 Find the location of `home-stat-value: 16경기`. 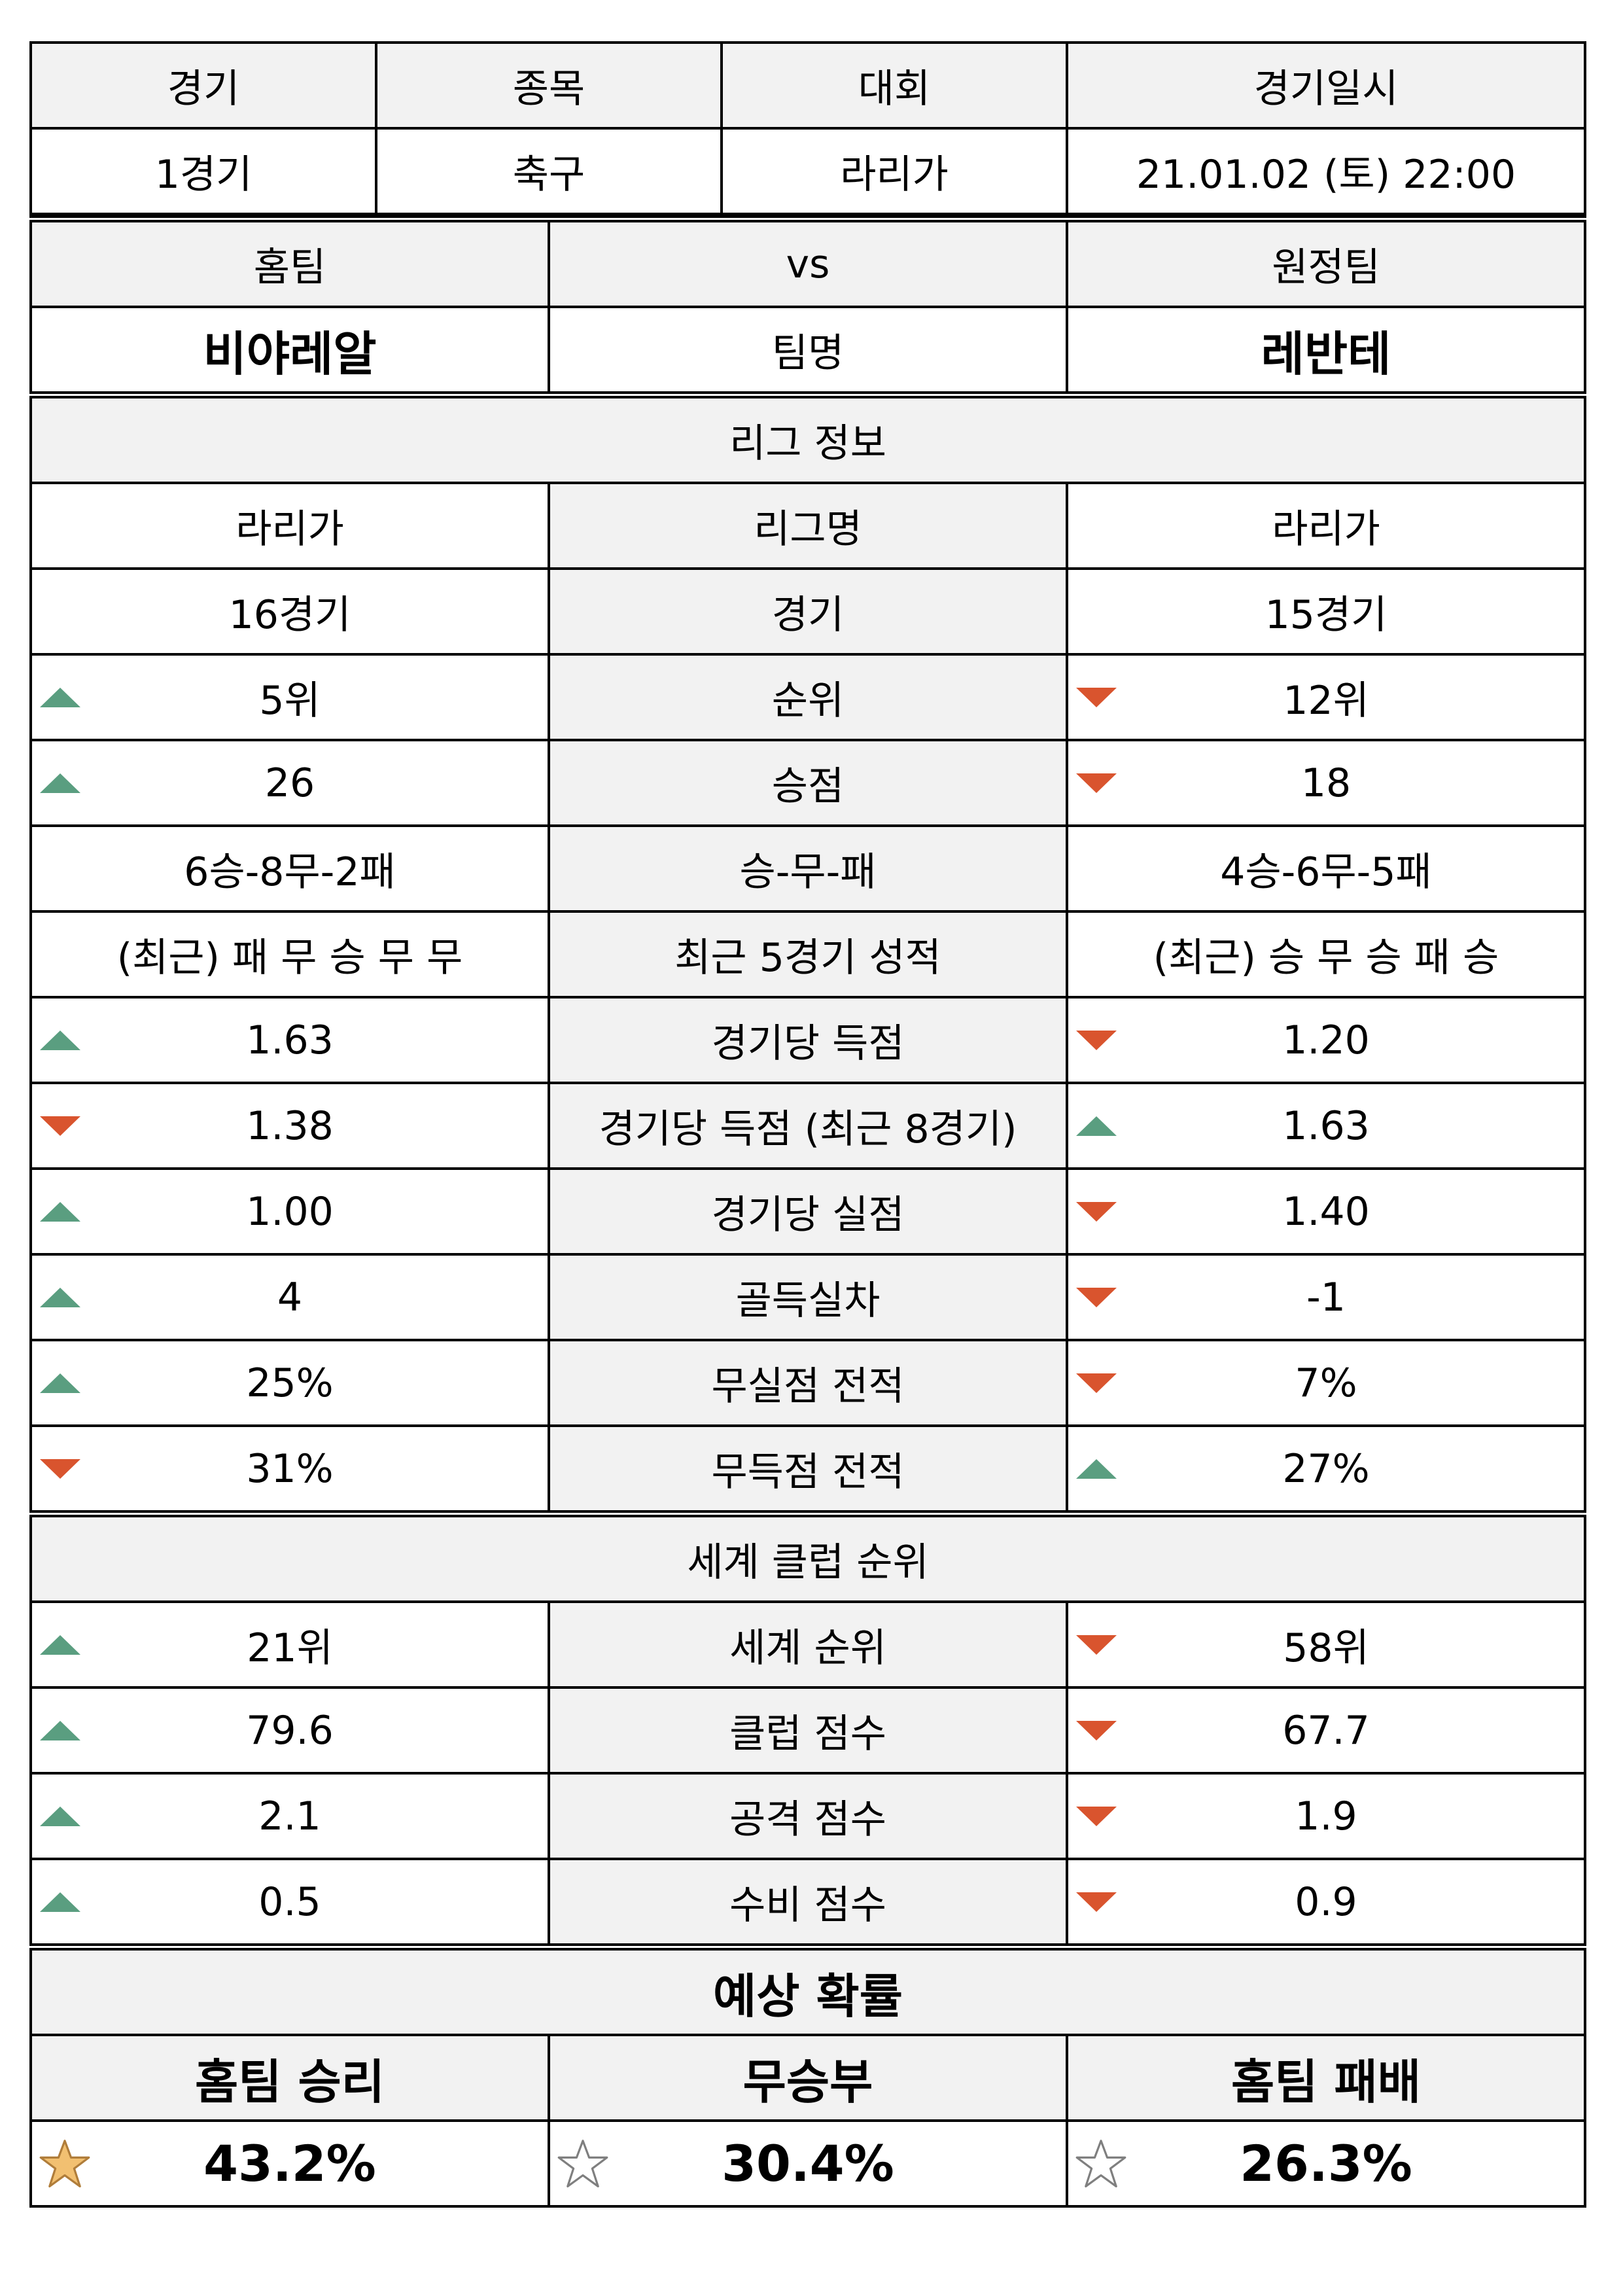

home-stat-value: 16경기 is located at coordinates (289, 615).